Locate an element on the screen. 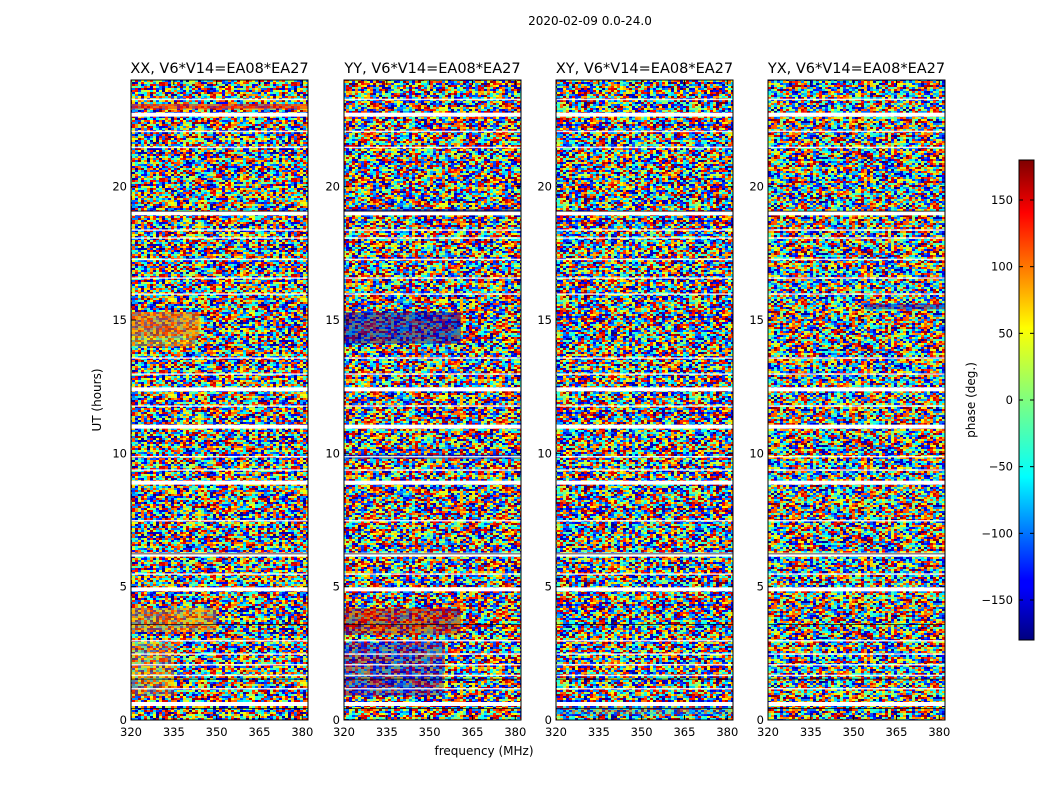 The height and width of the screenshot is (800, 1050). y-tick-label: 5 is located at coordinates (336, 587).